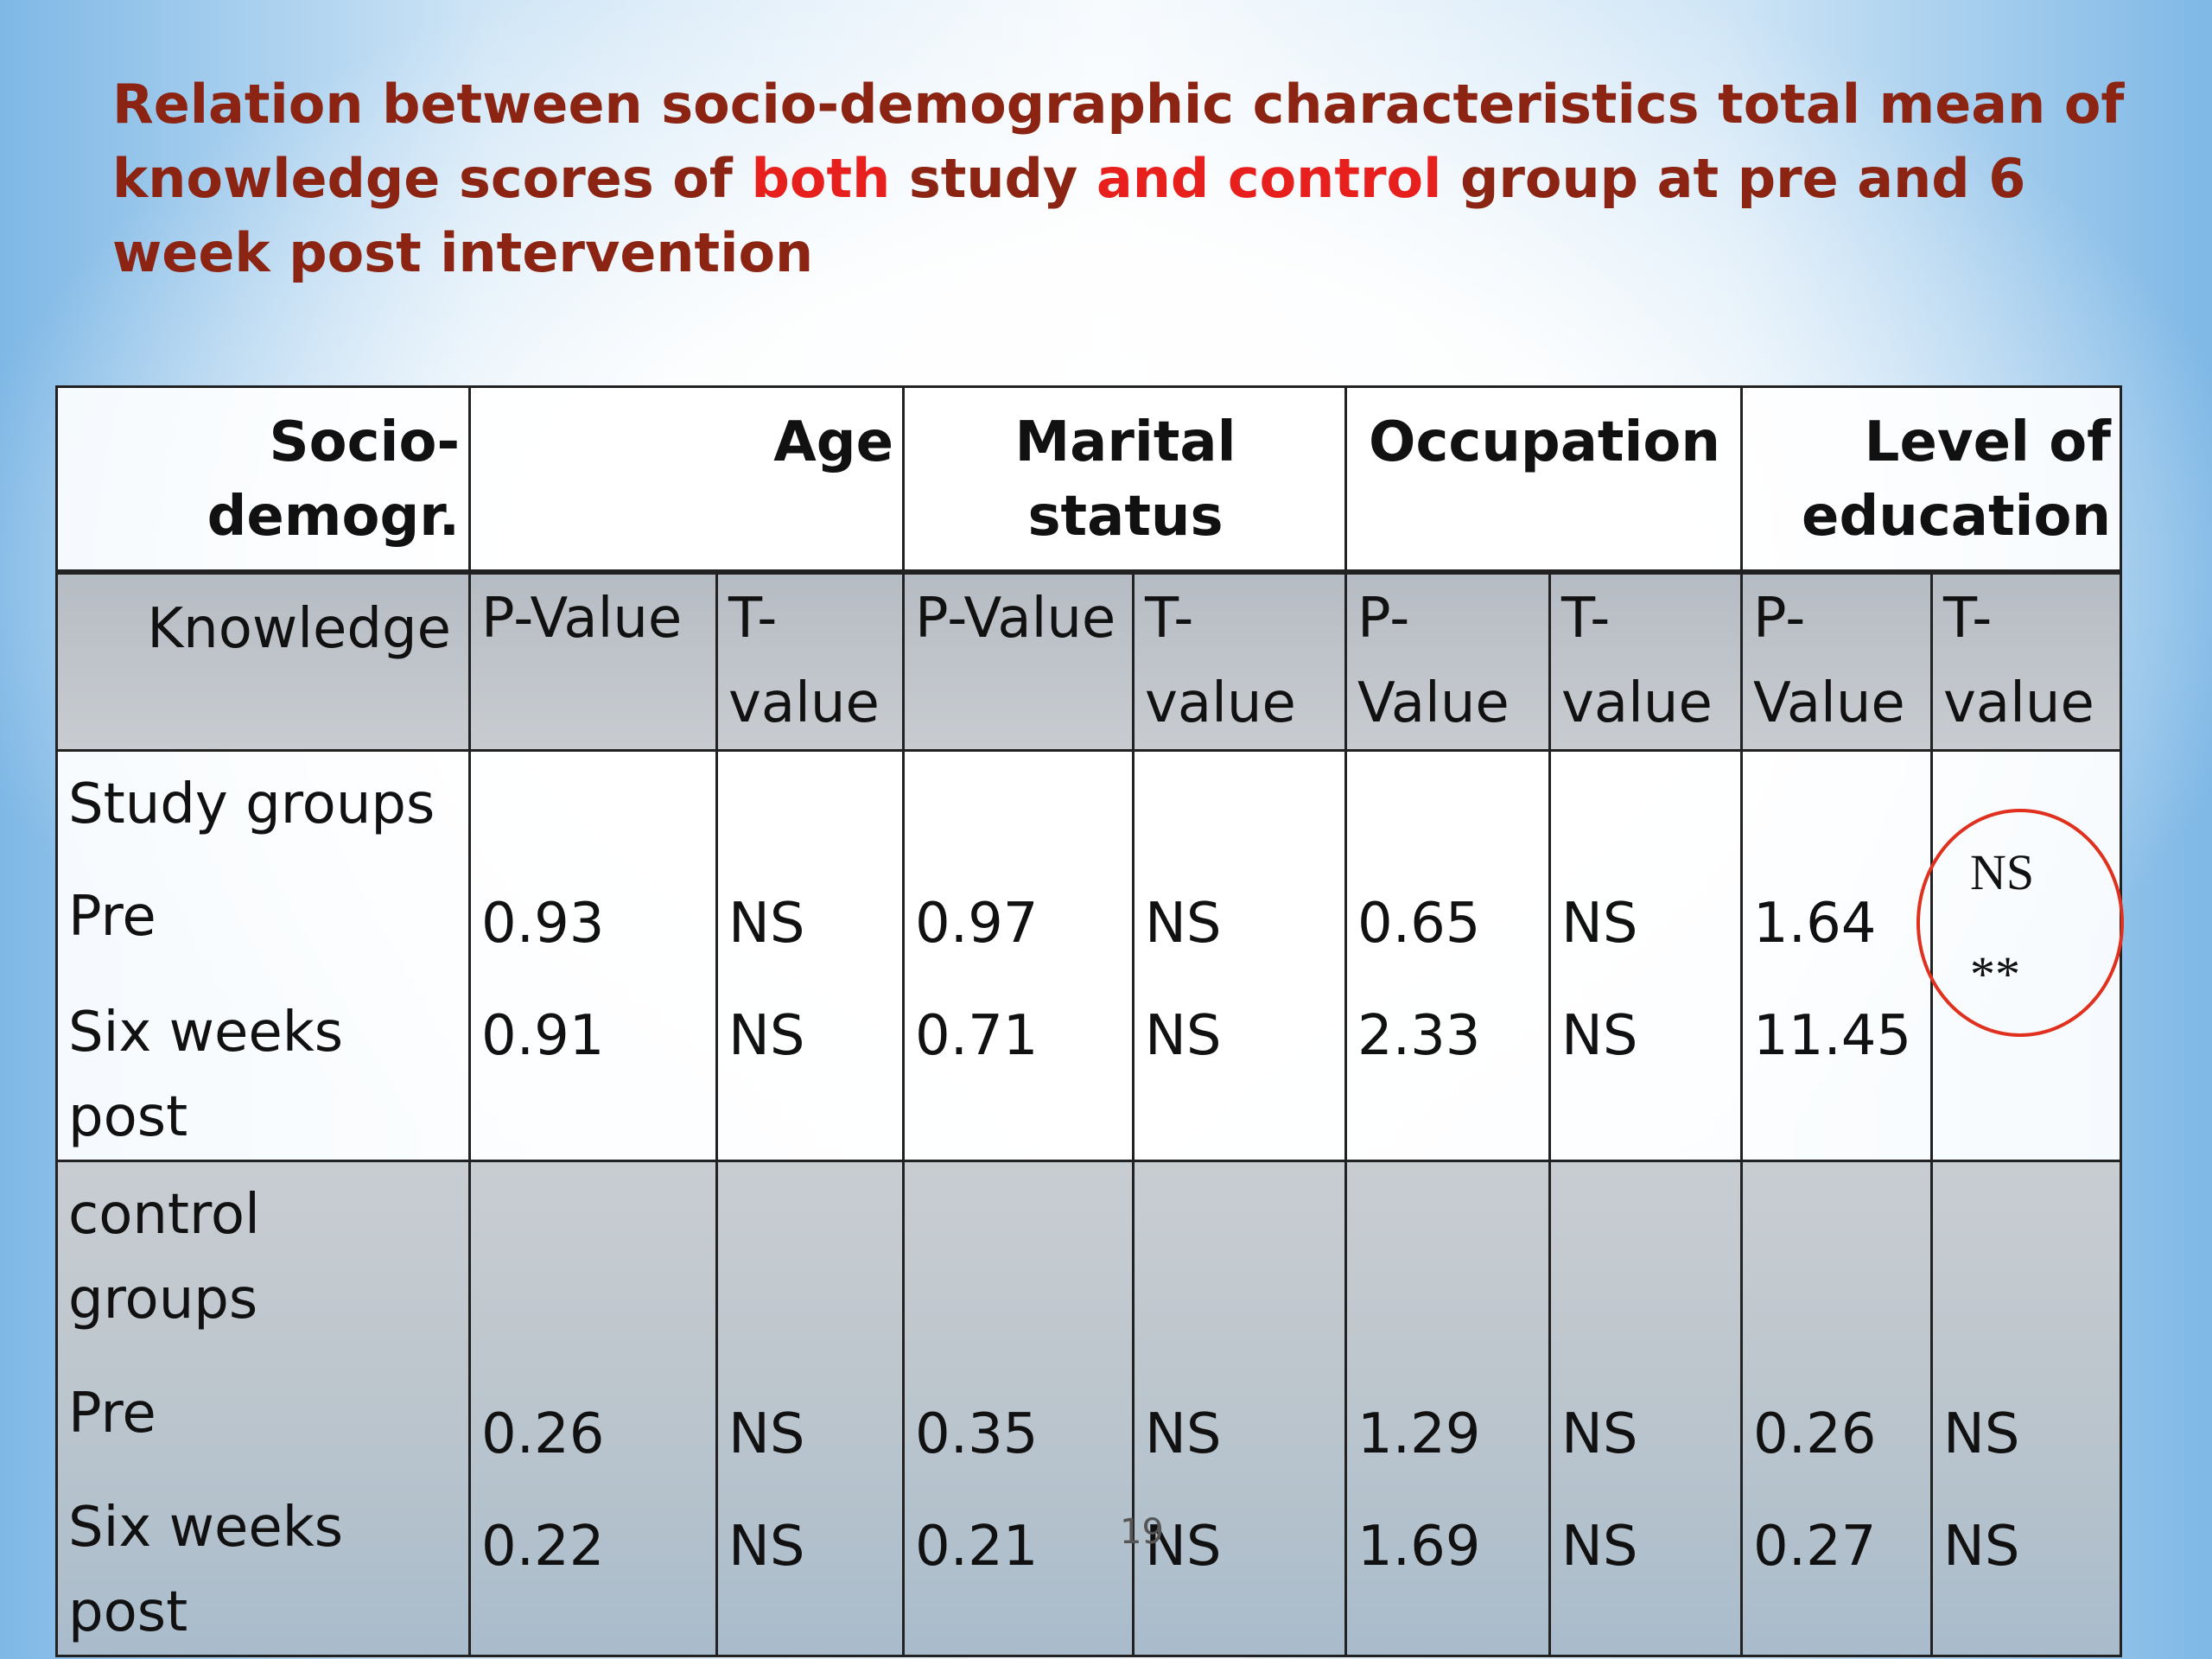  What do you see at coordinates (810, 1408) in the screenshot?
I see `control-age-t: NS NS` at bounding box center [810, 1408].